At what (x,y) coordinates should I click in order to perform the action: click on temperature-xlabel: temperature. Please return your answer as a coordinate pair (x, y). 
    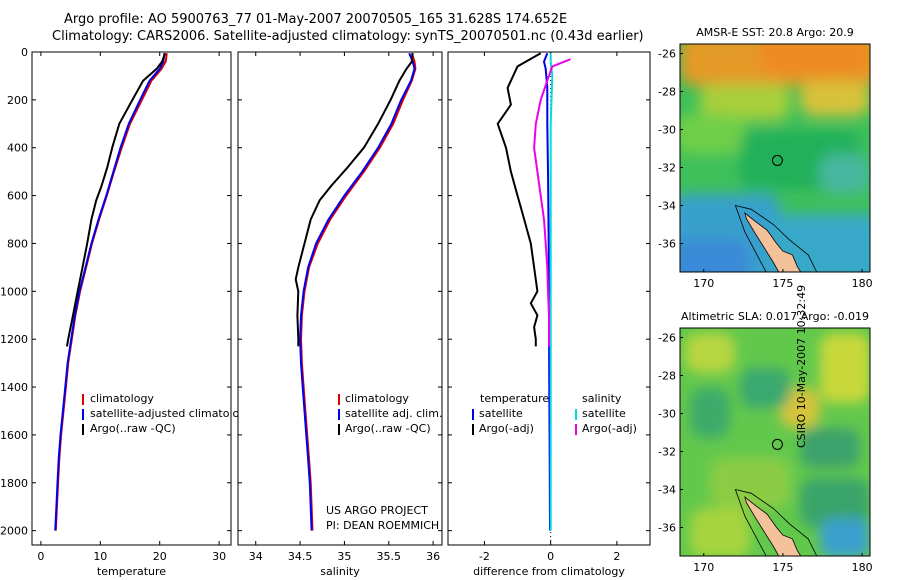
    Looking at the image, I should click on (131, 571).